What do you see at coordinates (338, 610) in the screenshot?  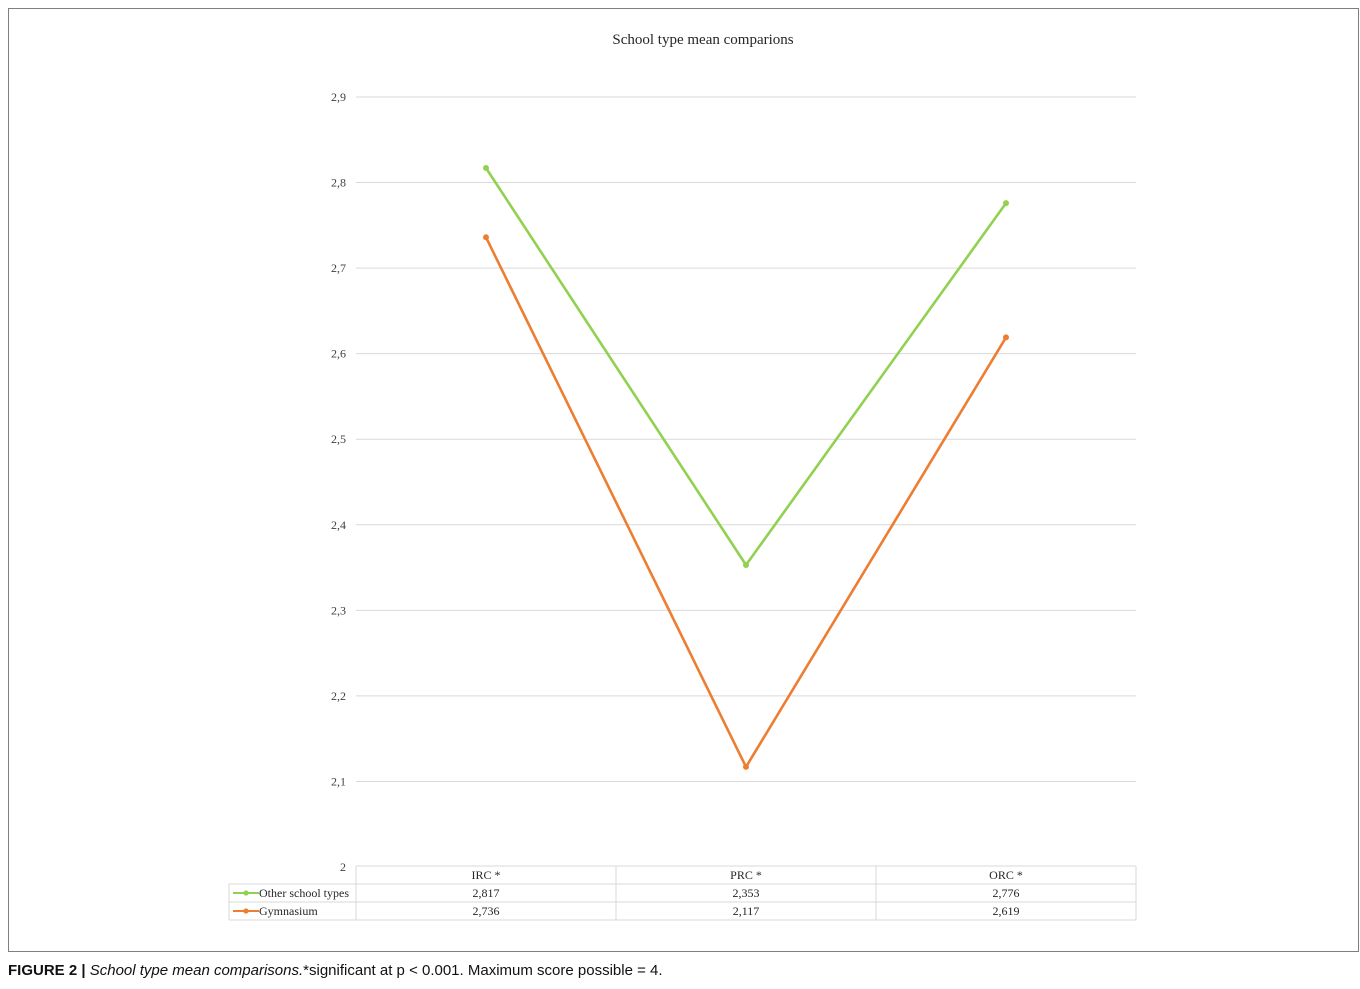 I see `y-tick-label: 2,3` at bounding box center [338, 610].